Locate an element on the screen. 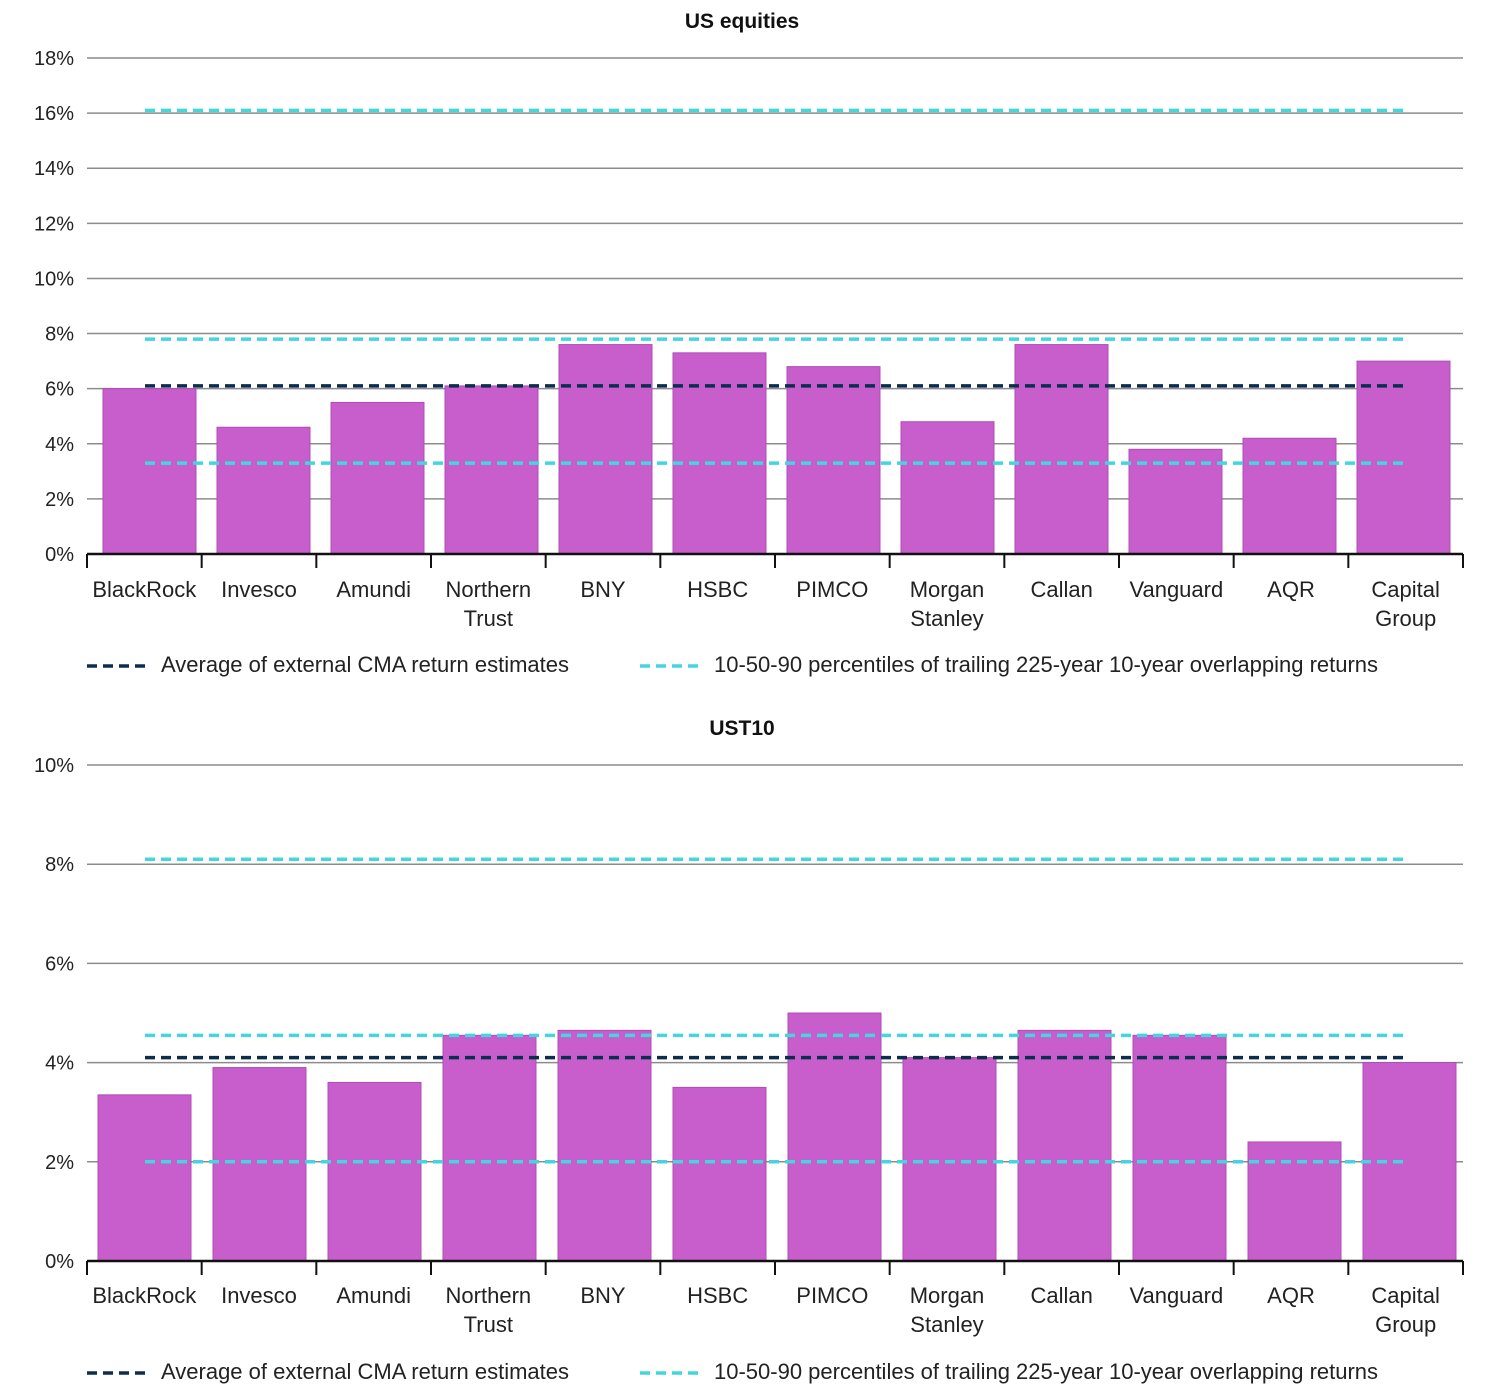 The height and width of the screenshot is (1395, 1500). chart-title: US equities is located at coordinates (742, 21).